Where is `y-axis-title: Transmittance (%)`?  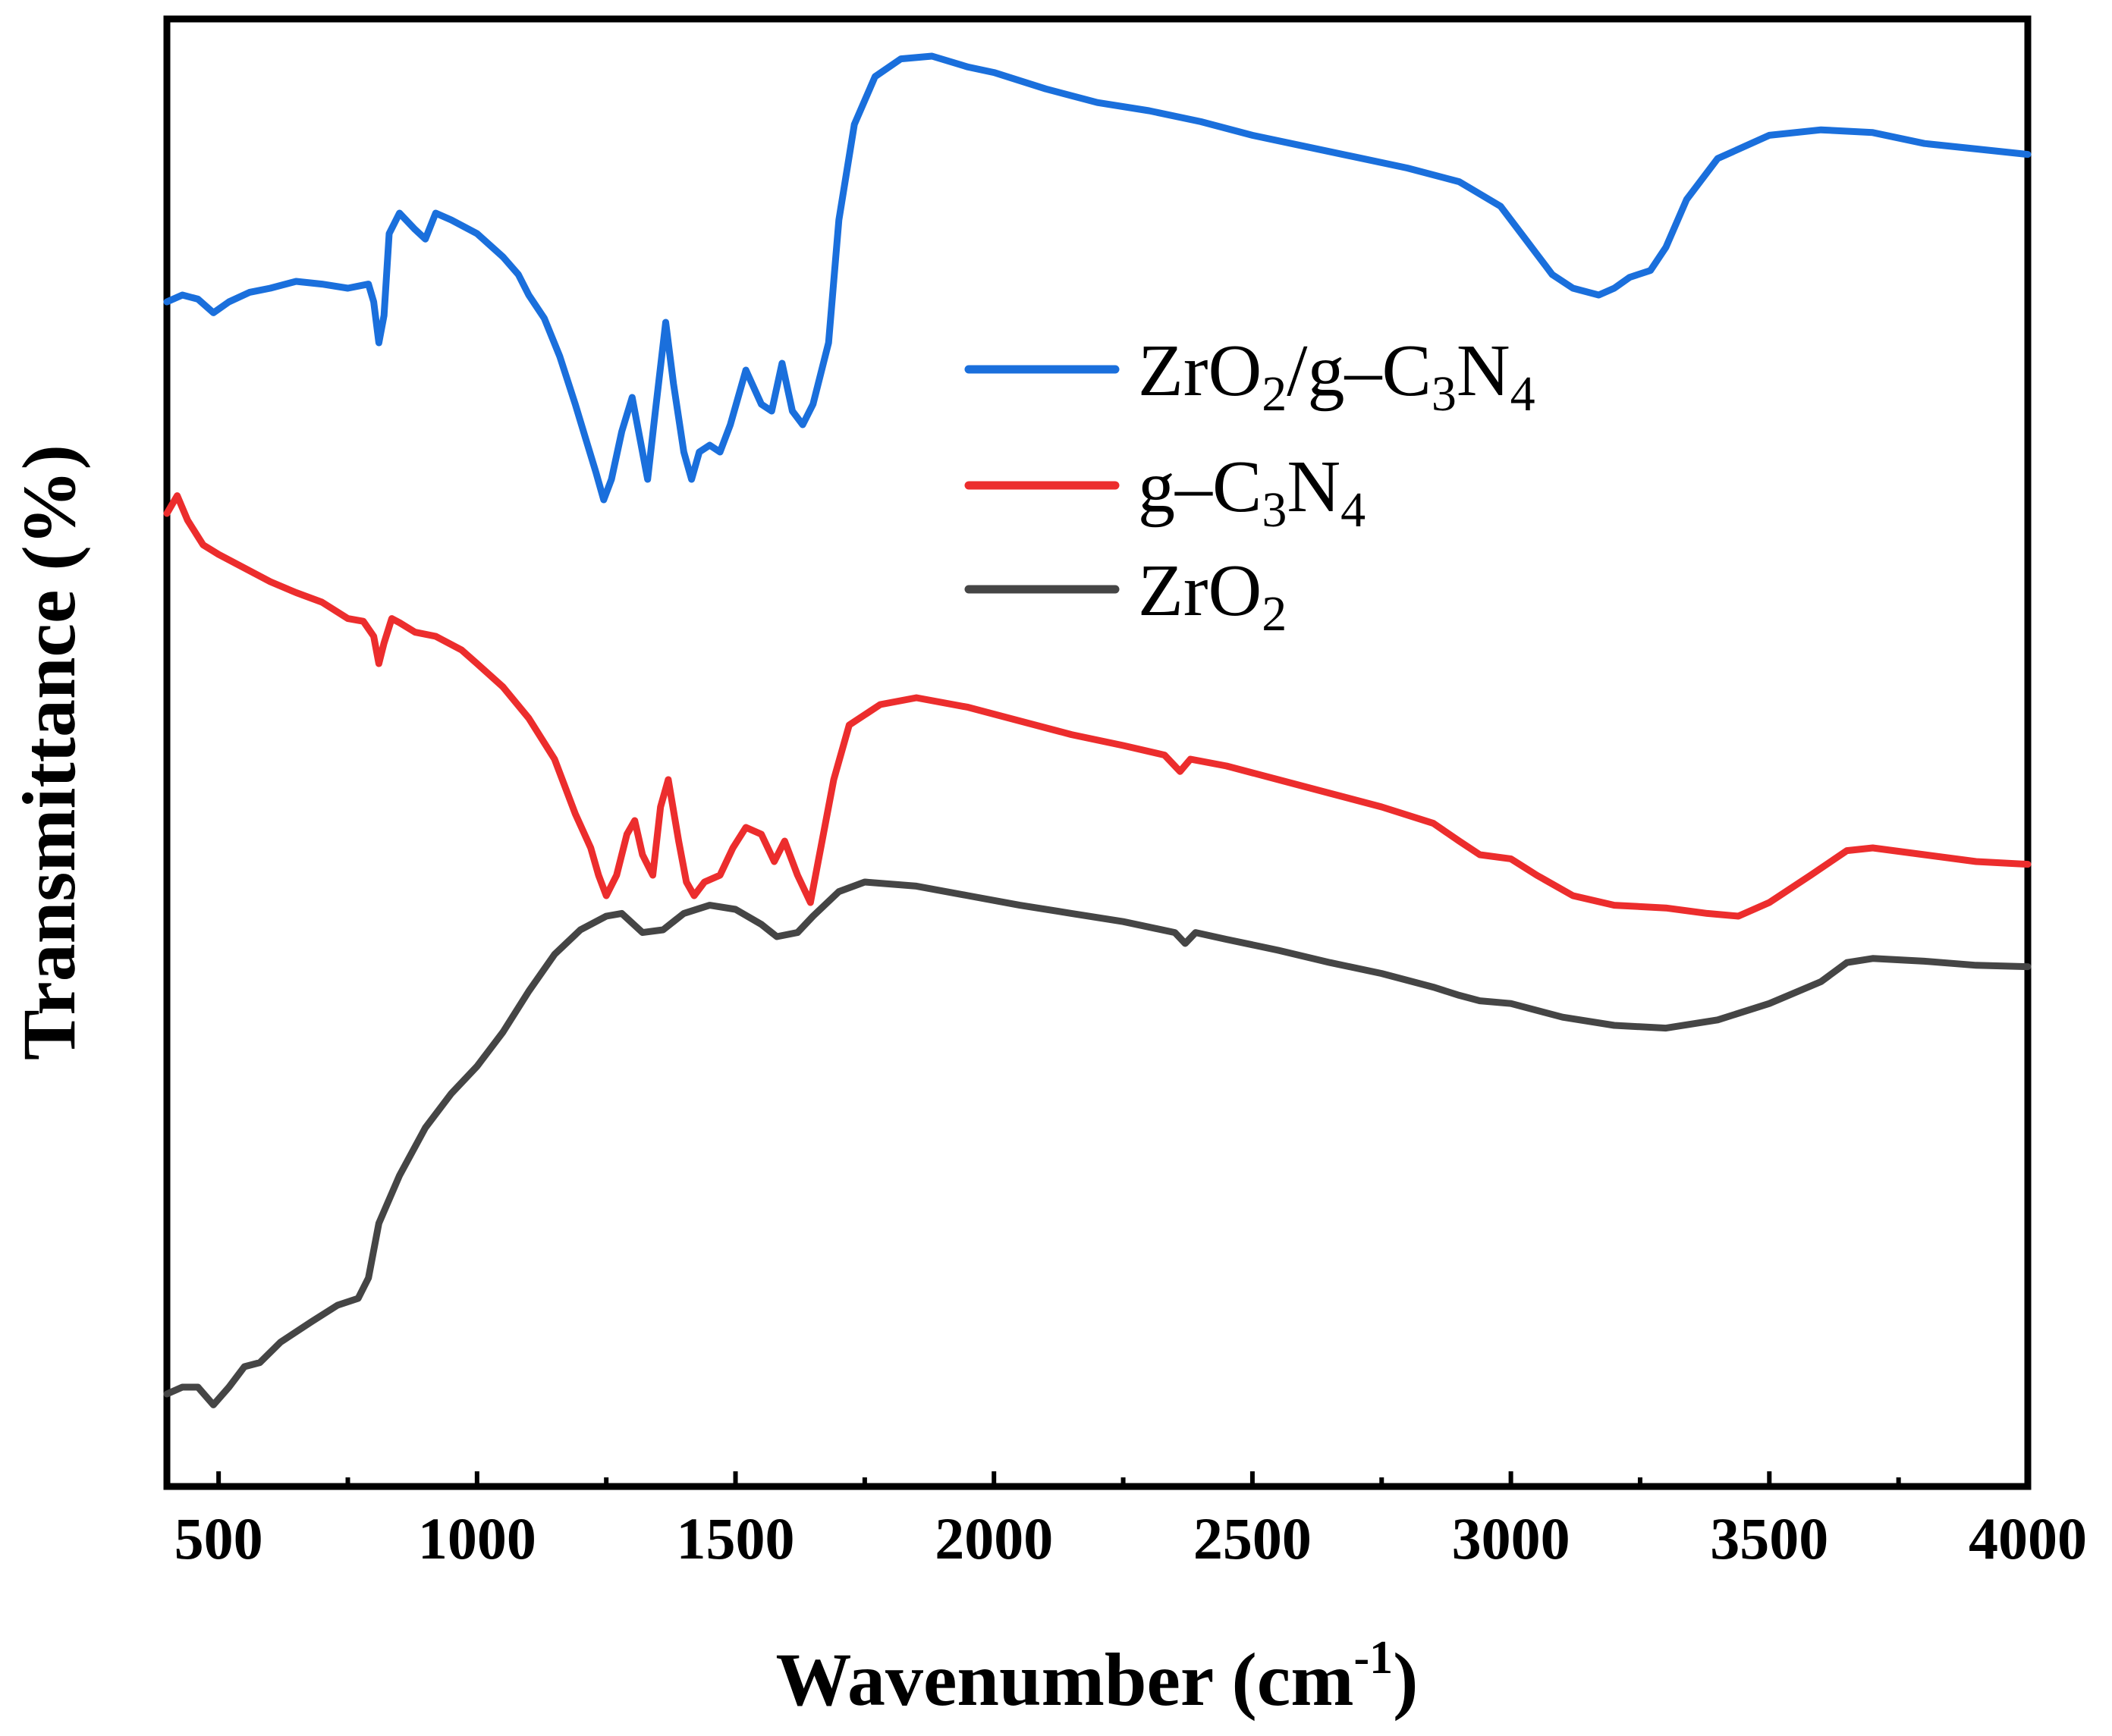
y-axis-title: Transmittance (%) is located at coordinates (49, 752).